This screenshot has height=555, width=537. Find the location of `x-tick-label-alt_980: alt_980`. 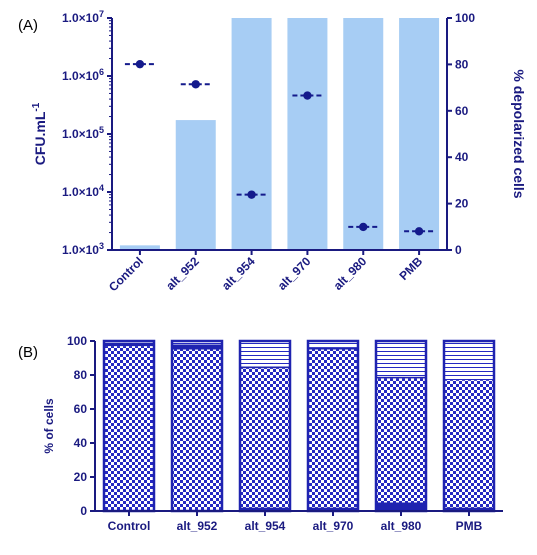

x-tick-label-alt_980: alt_980 is located at coordinates (350, 273).